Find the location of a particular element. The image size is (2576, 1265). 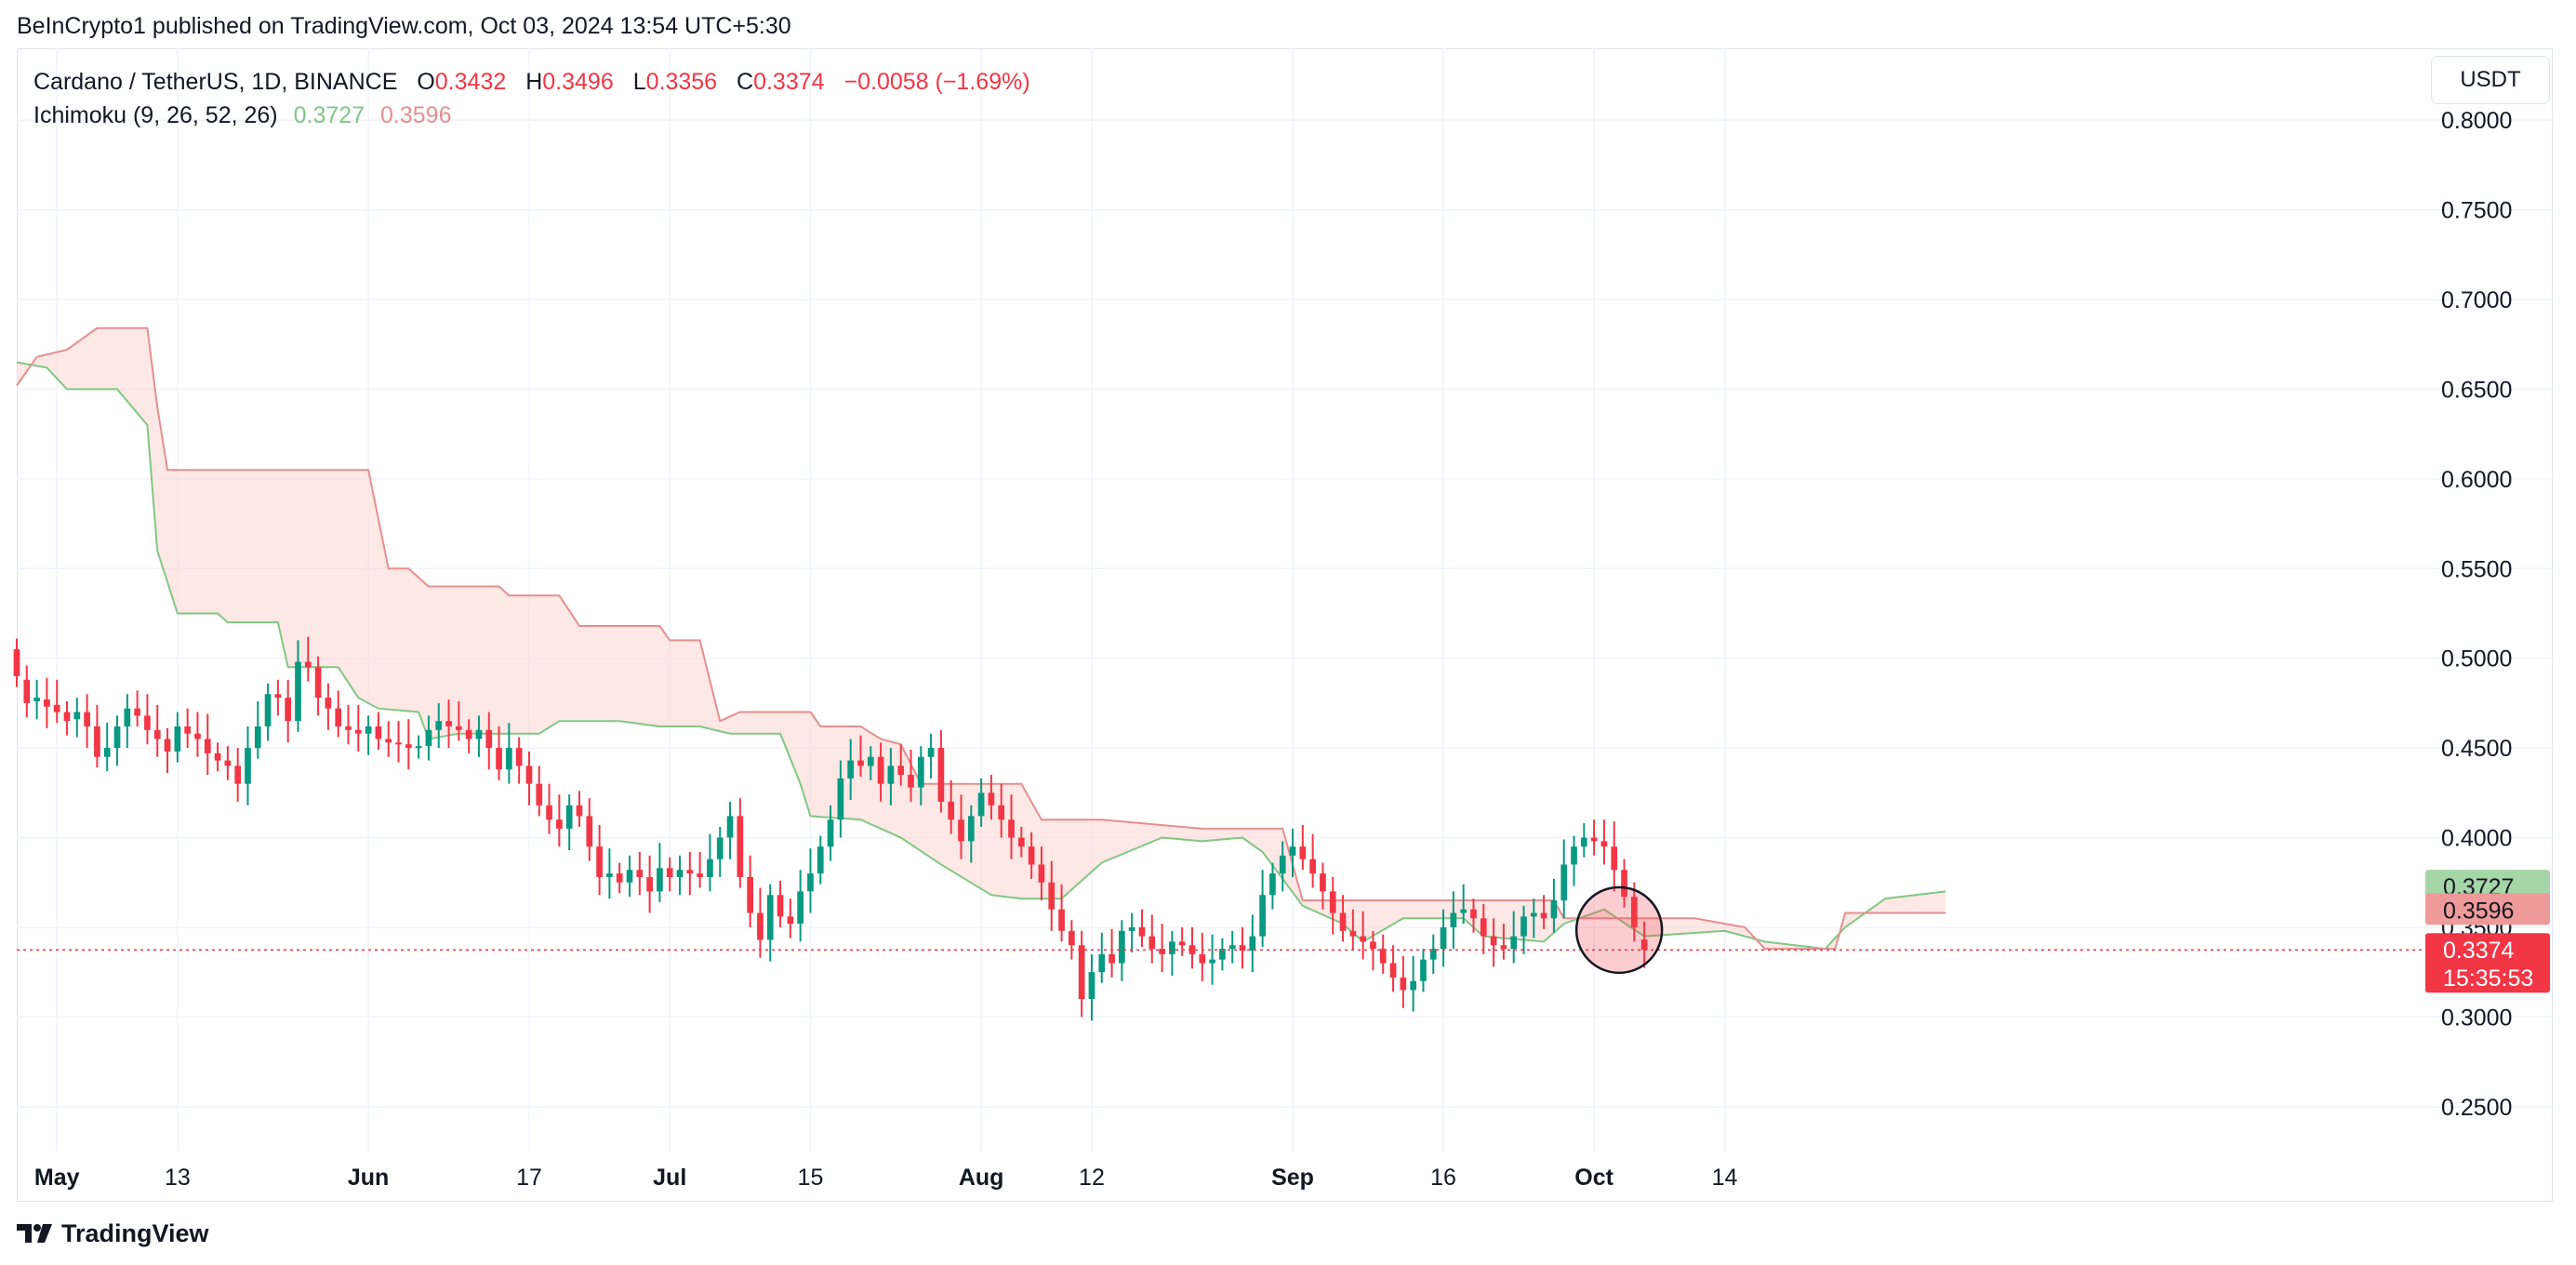

x-tick-label: 15 is located at coordinates (811, 1178).